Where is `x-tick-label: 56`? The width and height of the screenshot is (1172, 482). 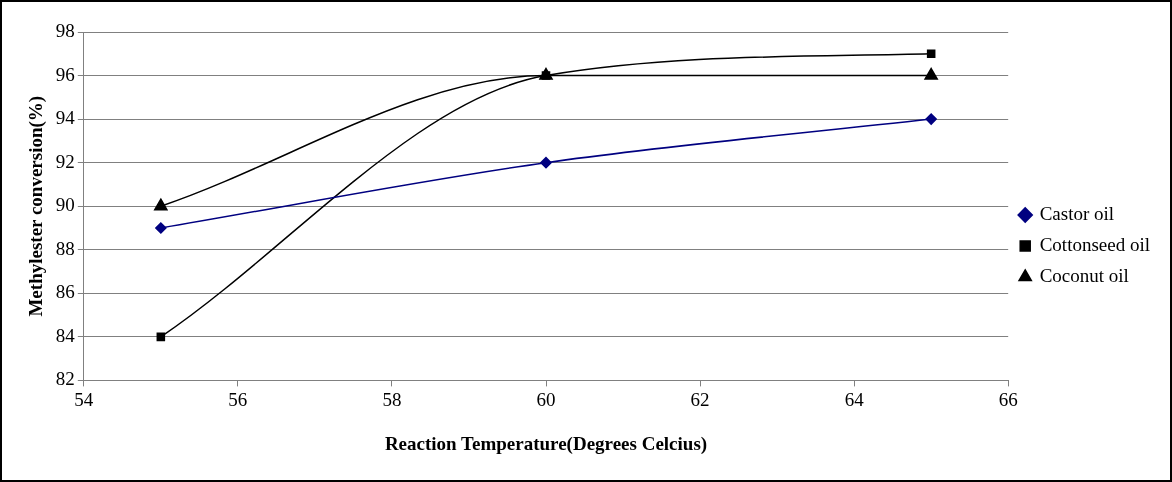
x-tick-label: 56 is located at coordinates (238, 399).